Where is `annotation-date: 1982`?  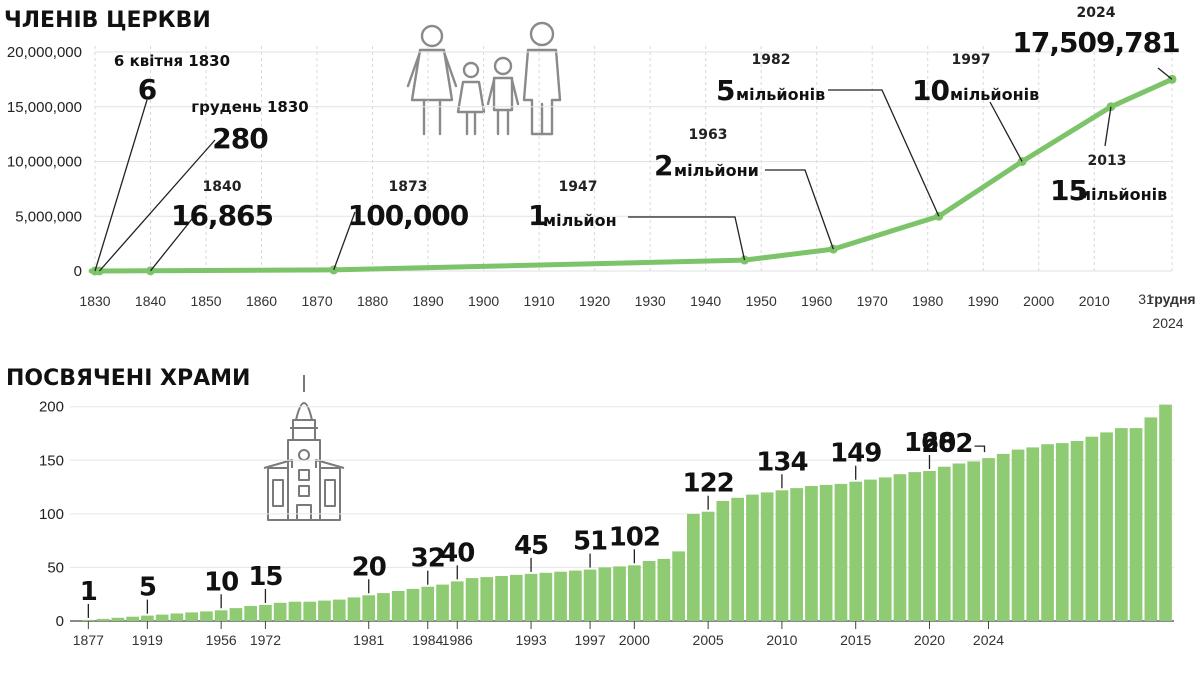
annotation-date: 1982 is located at coordinates (771, 60).